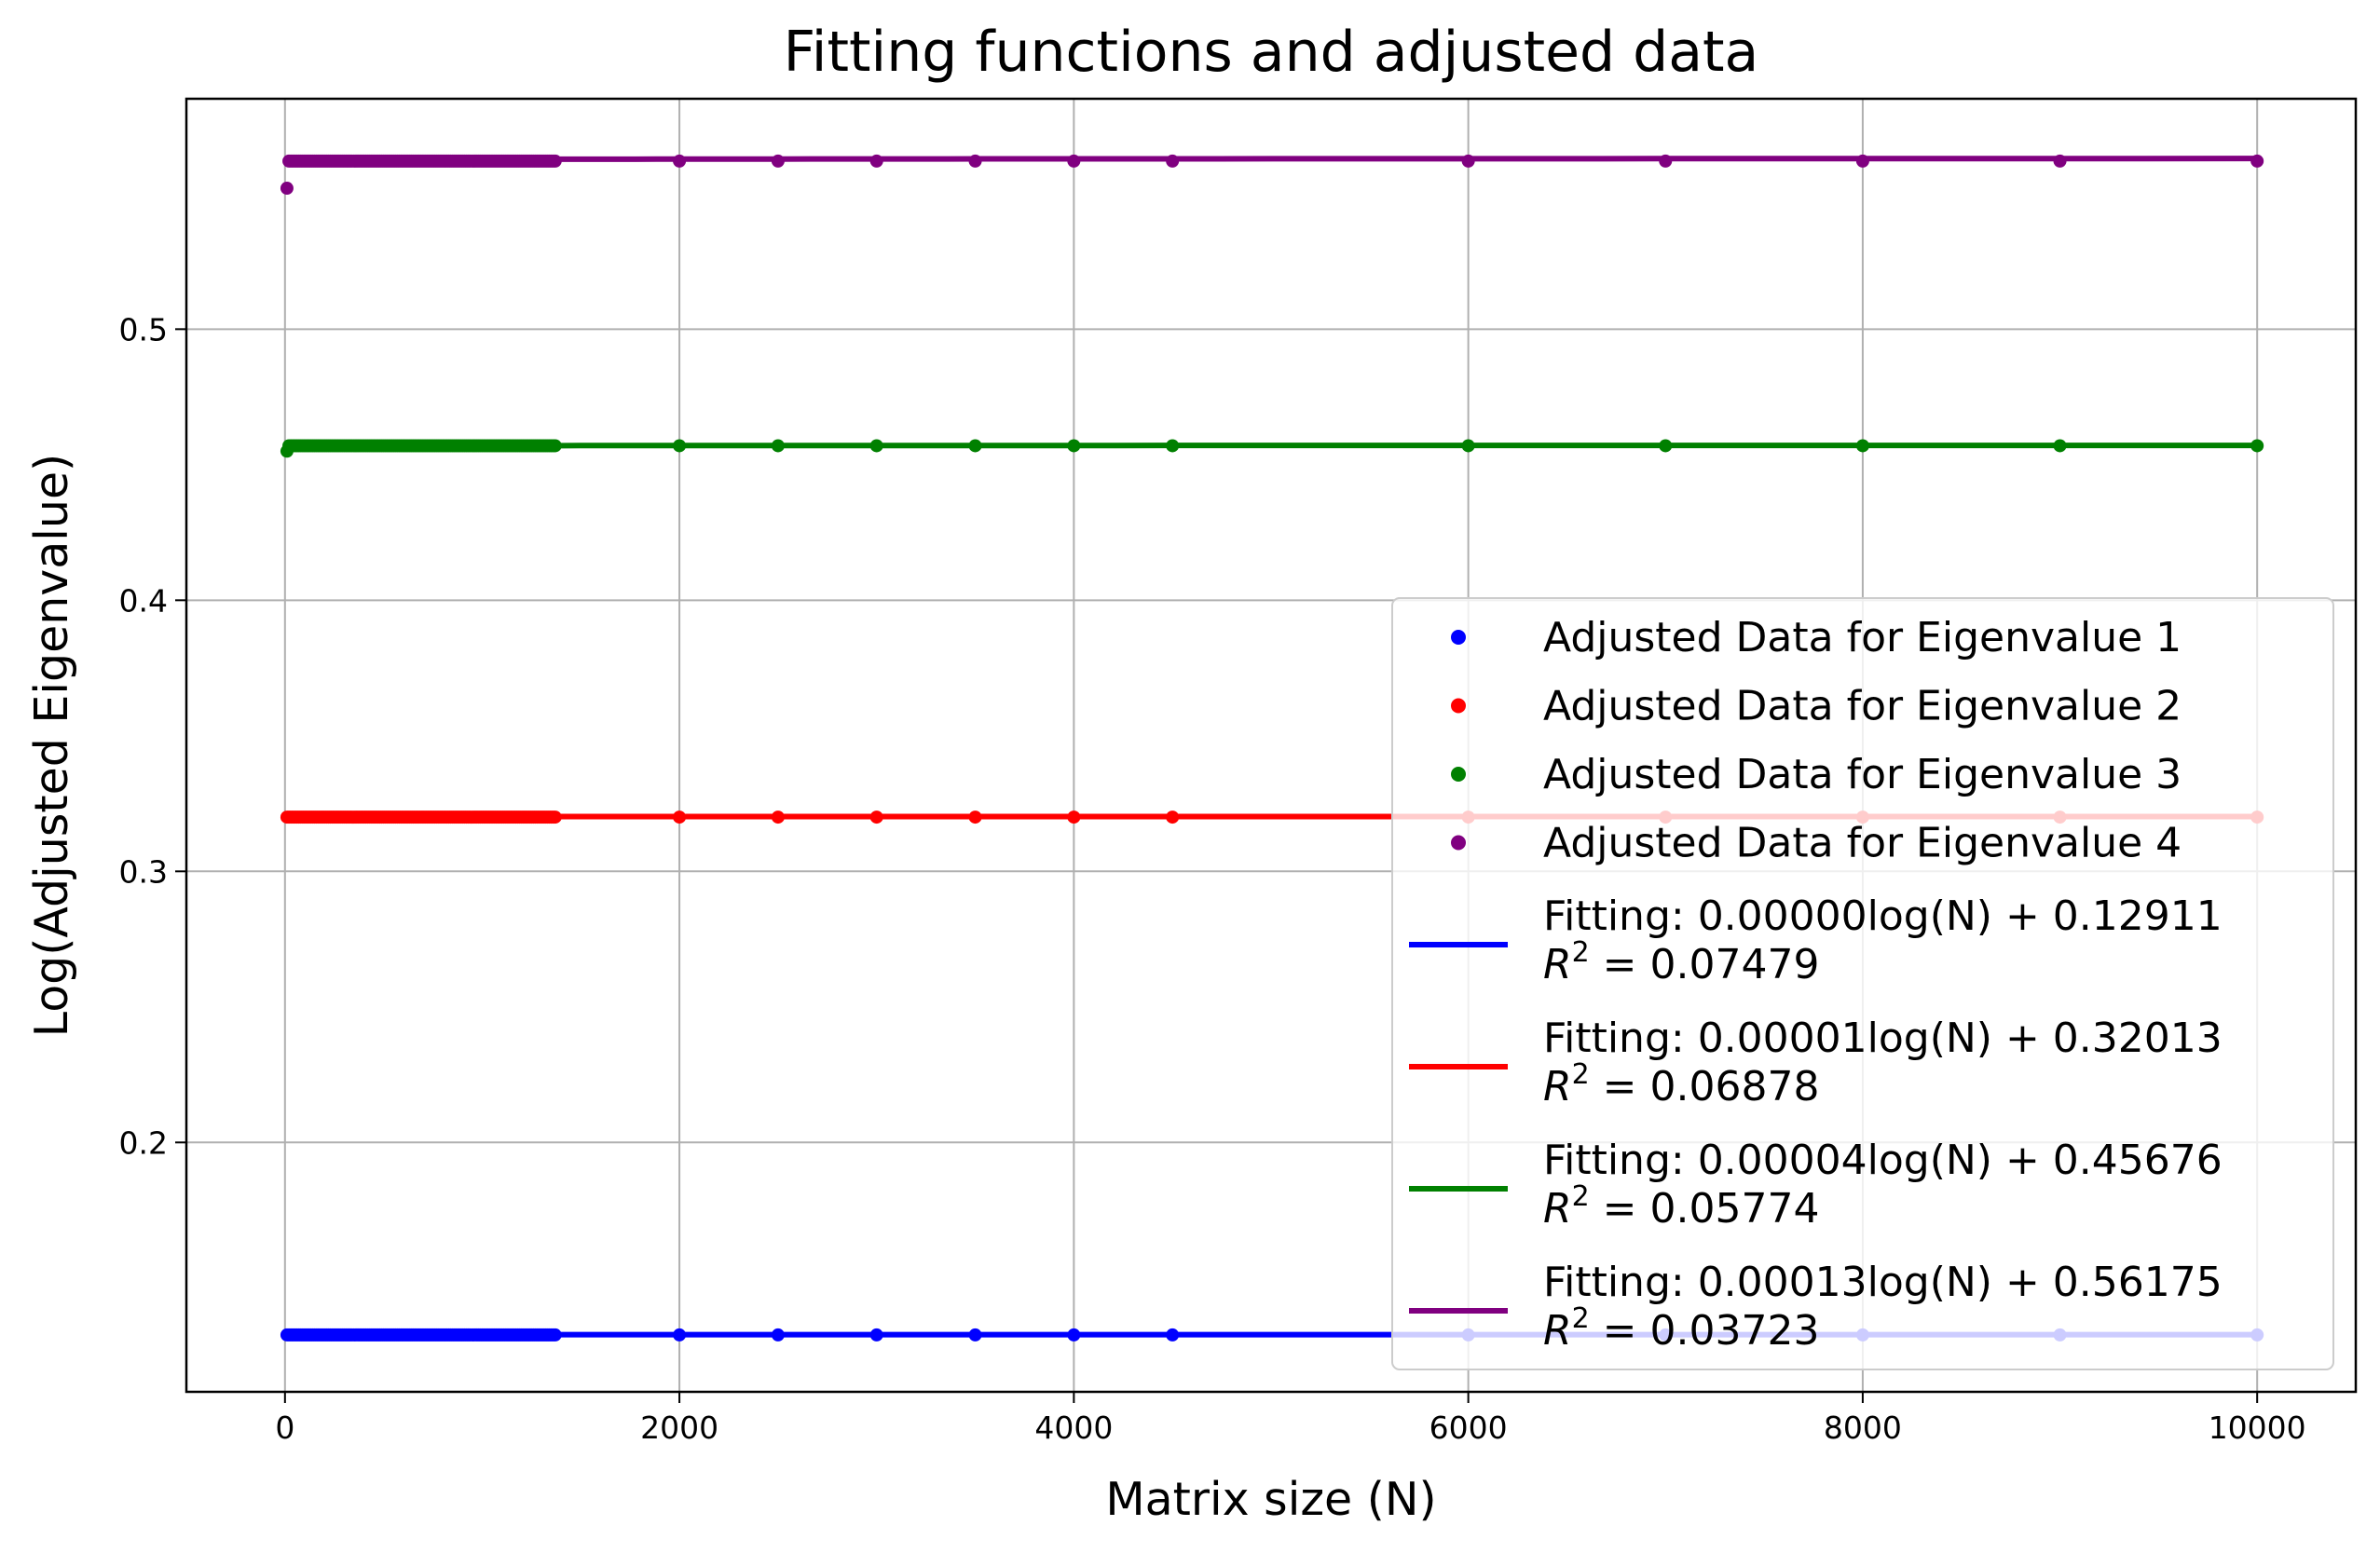 This screenshot has width=2380, height=1553. I want to click on x-tick-label: 10000, so click(2257, 1428).